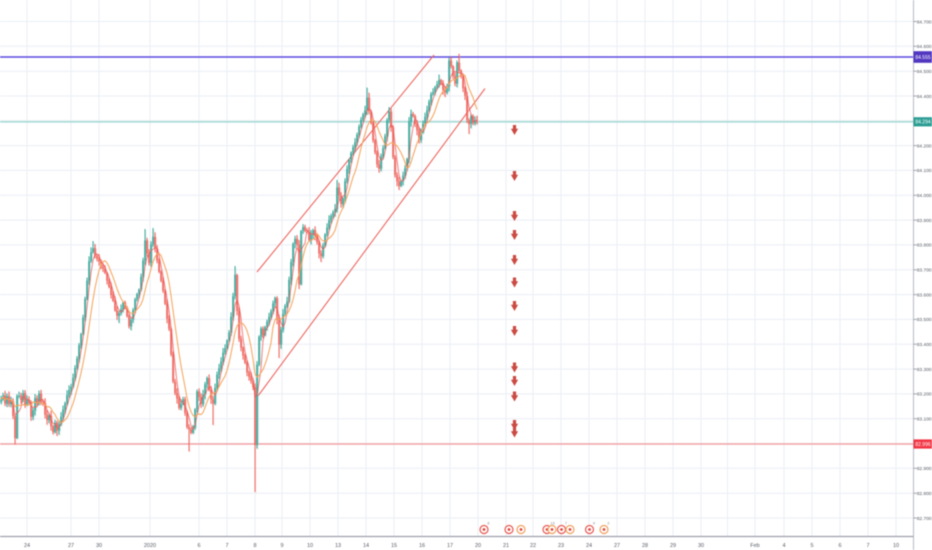 Image resolution: width=932 pixels, height=550 pixels. Describe the element at coordinates (924, 146) in the screenshot. I see `svg-text: 84.200` at that location.